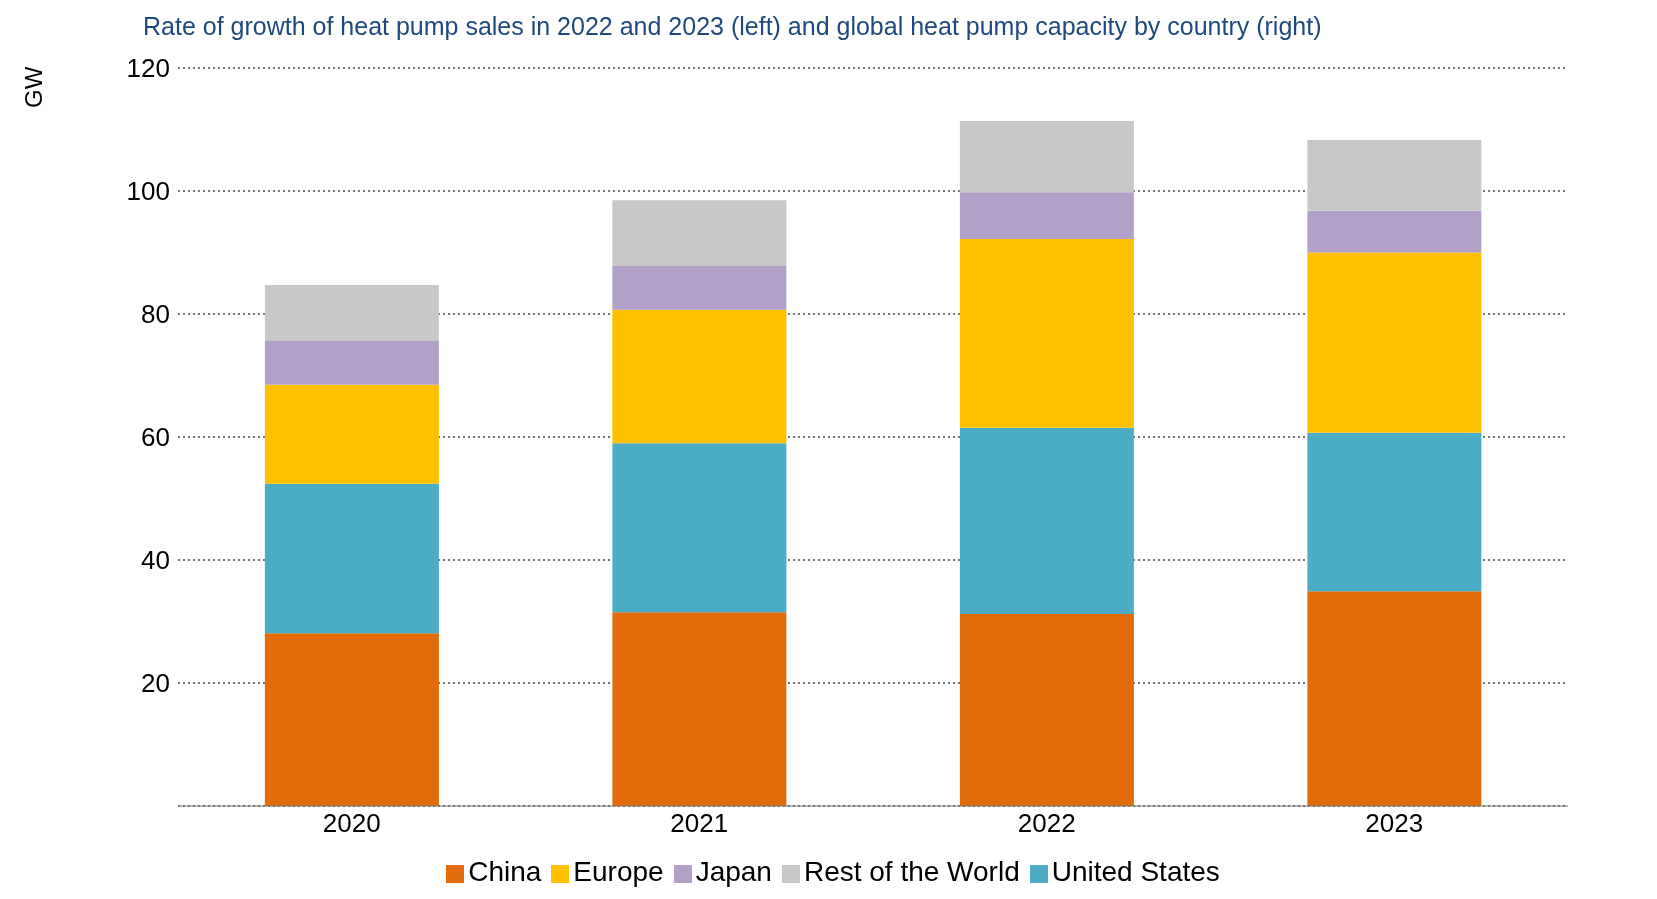 This screenshot has width=1657, height=899. I want to click on x-tick-label: 2022, so click(1046, 823).